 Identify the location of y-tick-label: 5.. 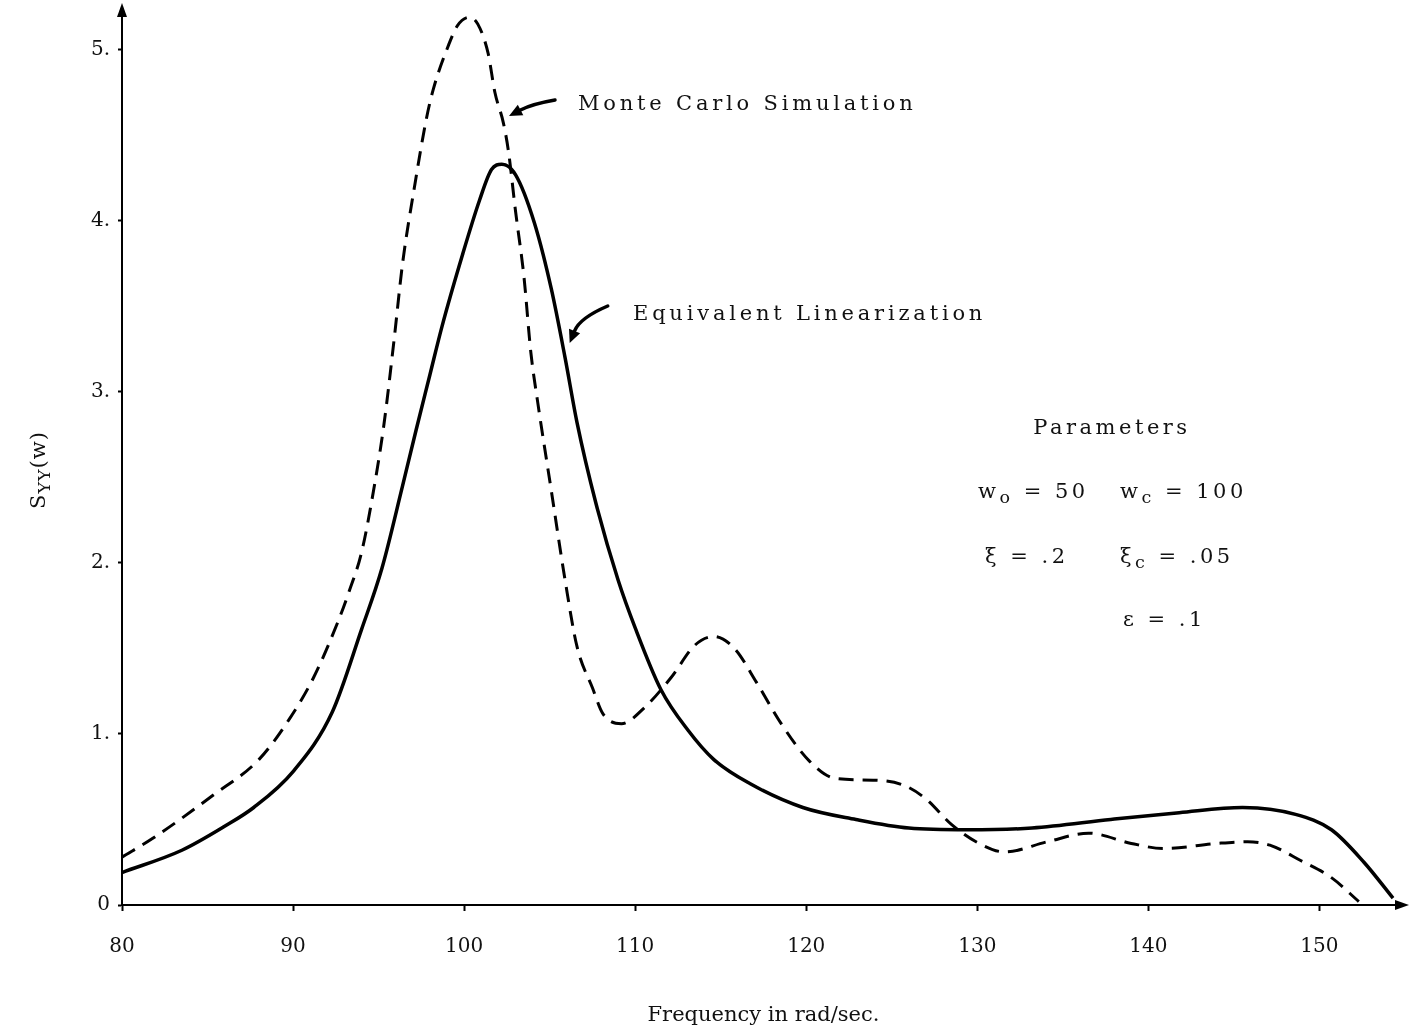
(100, 47).